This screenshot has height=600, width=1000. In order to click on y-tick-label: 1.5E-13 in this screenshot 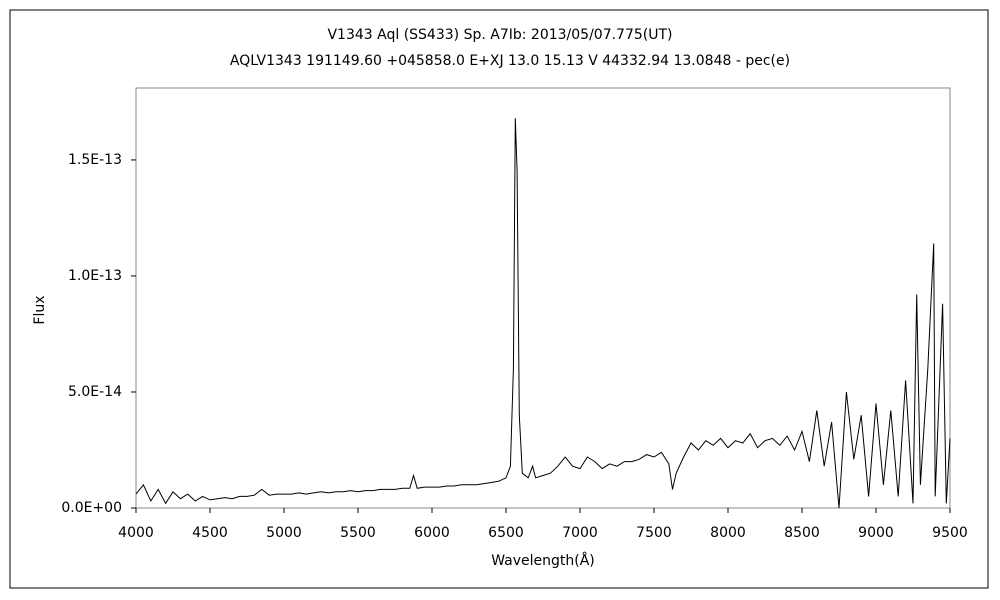, I will do `click(95, 160)`.